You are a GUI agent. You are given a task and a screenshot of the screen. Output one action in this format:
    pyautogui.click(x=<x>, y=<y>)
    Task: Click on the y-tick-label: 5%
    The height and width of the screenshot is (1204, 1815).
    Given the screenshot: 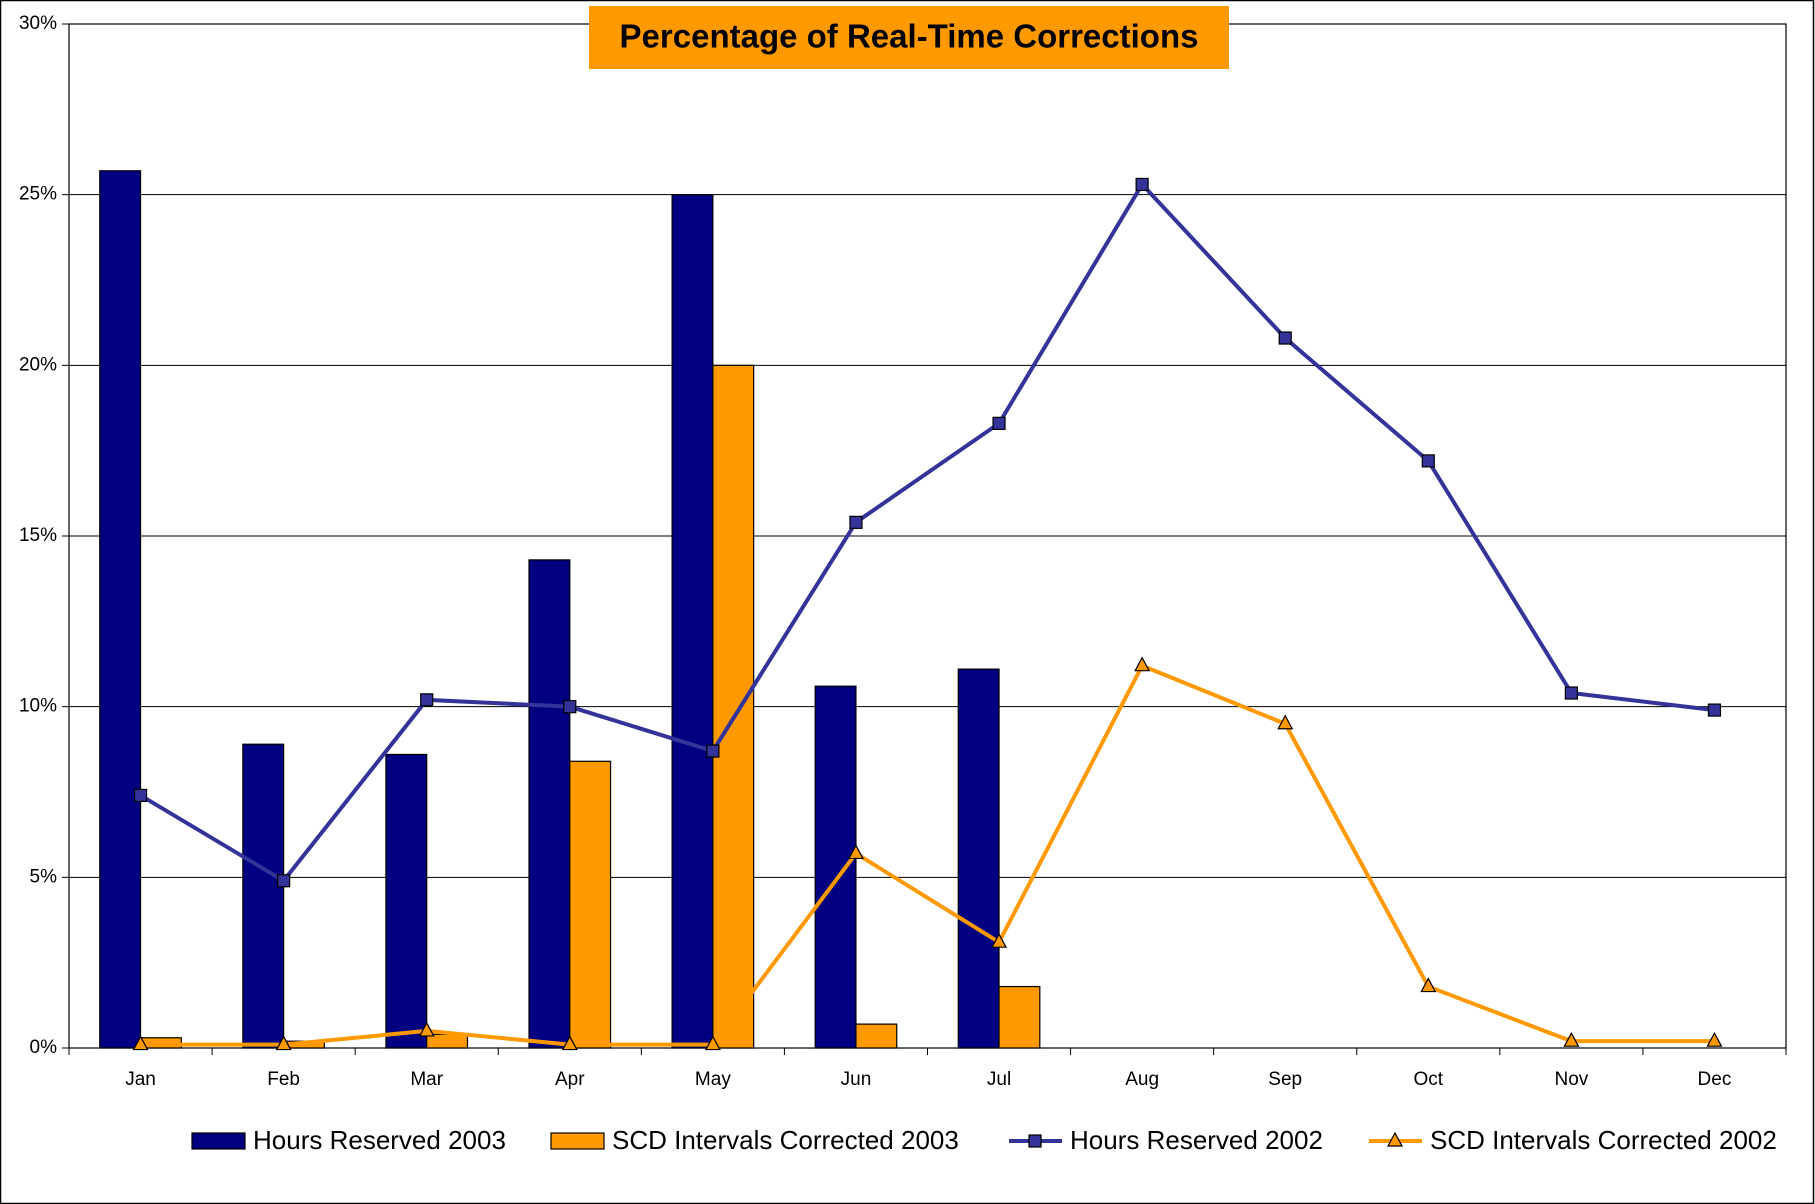 What is the action you would take?
    pyautogui.click(x=44, y=876)
    